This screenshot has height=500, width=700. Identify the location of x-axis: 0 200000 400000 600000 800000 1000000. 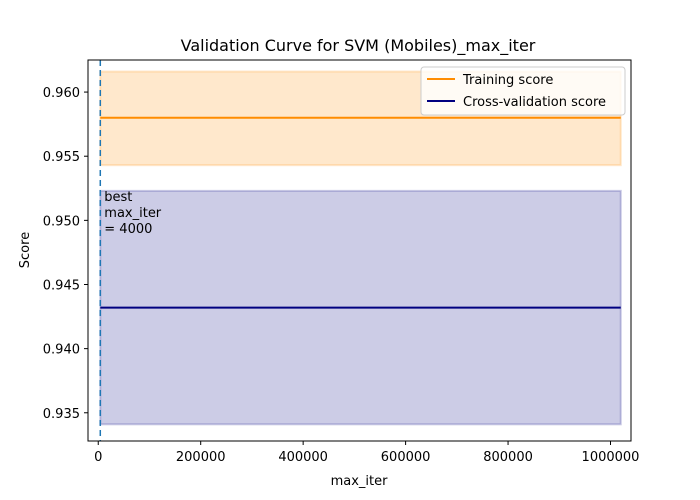
(366, 453).